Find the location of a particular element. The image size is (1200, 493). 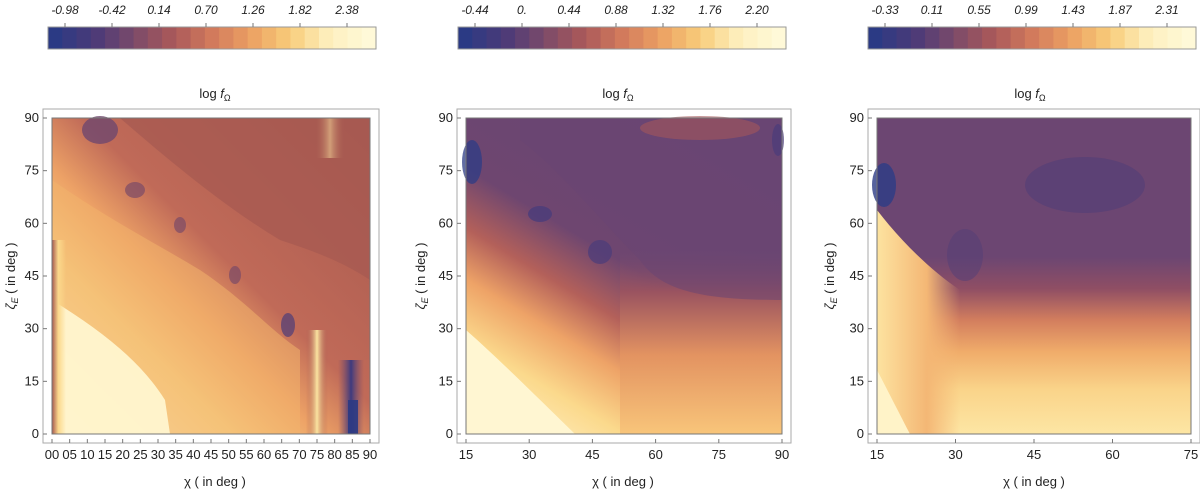

x-tick-label: 85 is located at coordinates (352, 454).